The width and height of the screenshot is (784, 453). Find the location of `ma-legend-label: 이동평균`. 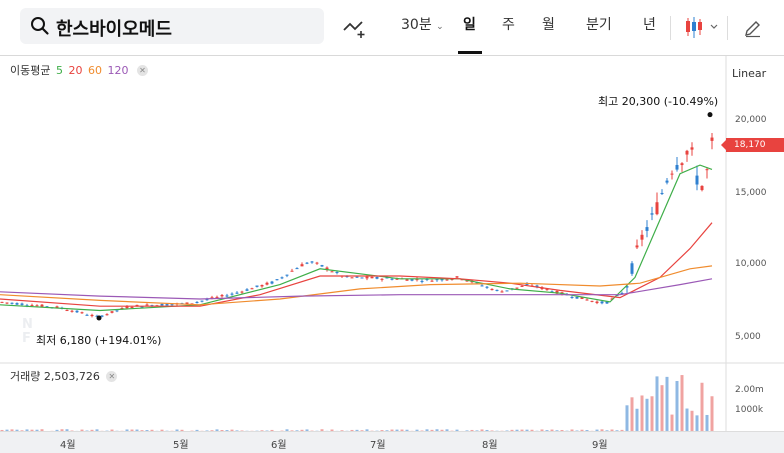

ma-legend-label: 이동평균 is located at coordinates (30, 70).